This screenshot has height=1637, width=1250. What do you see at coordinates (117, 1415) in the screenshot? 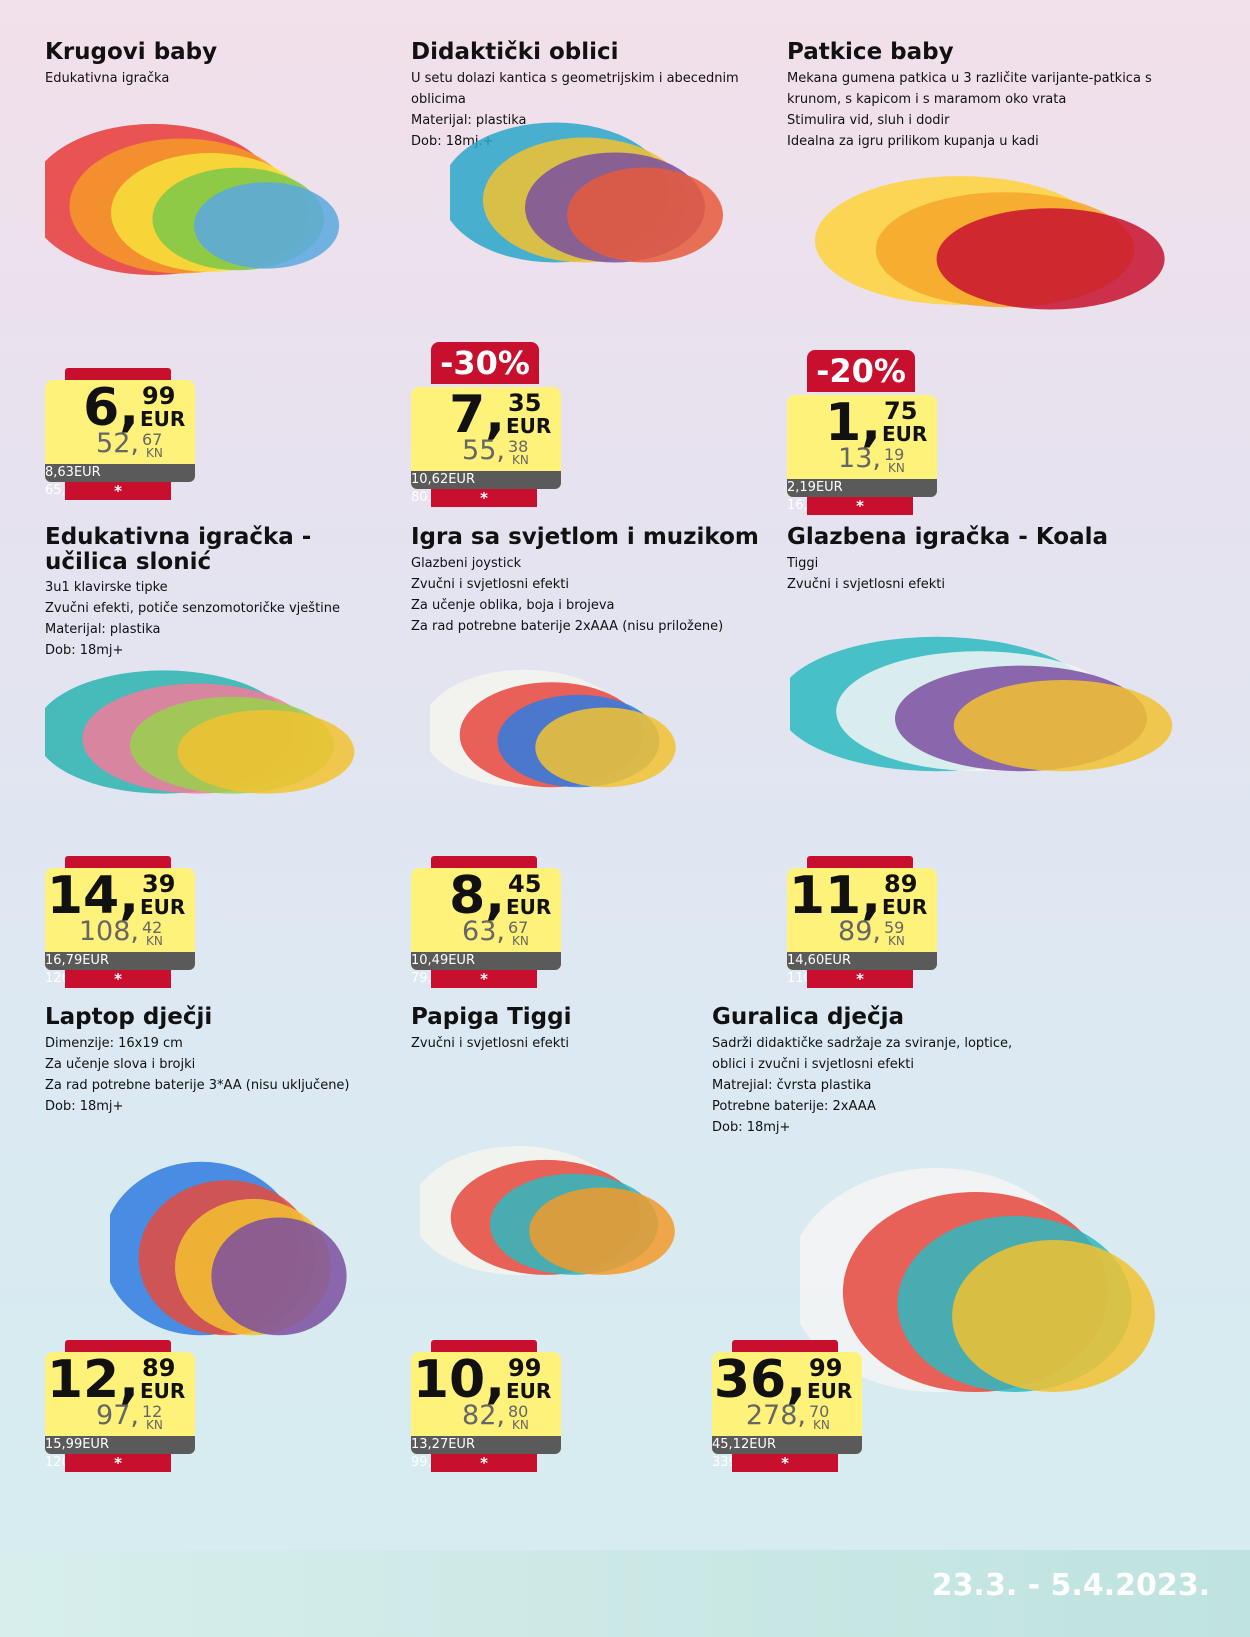
I see `kn-price-main: 97,` at bounding box center [117, 1415].